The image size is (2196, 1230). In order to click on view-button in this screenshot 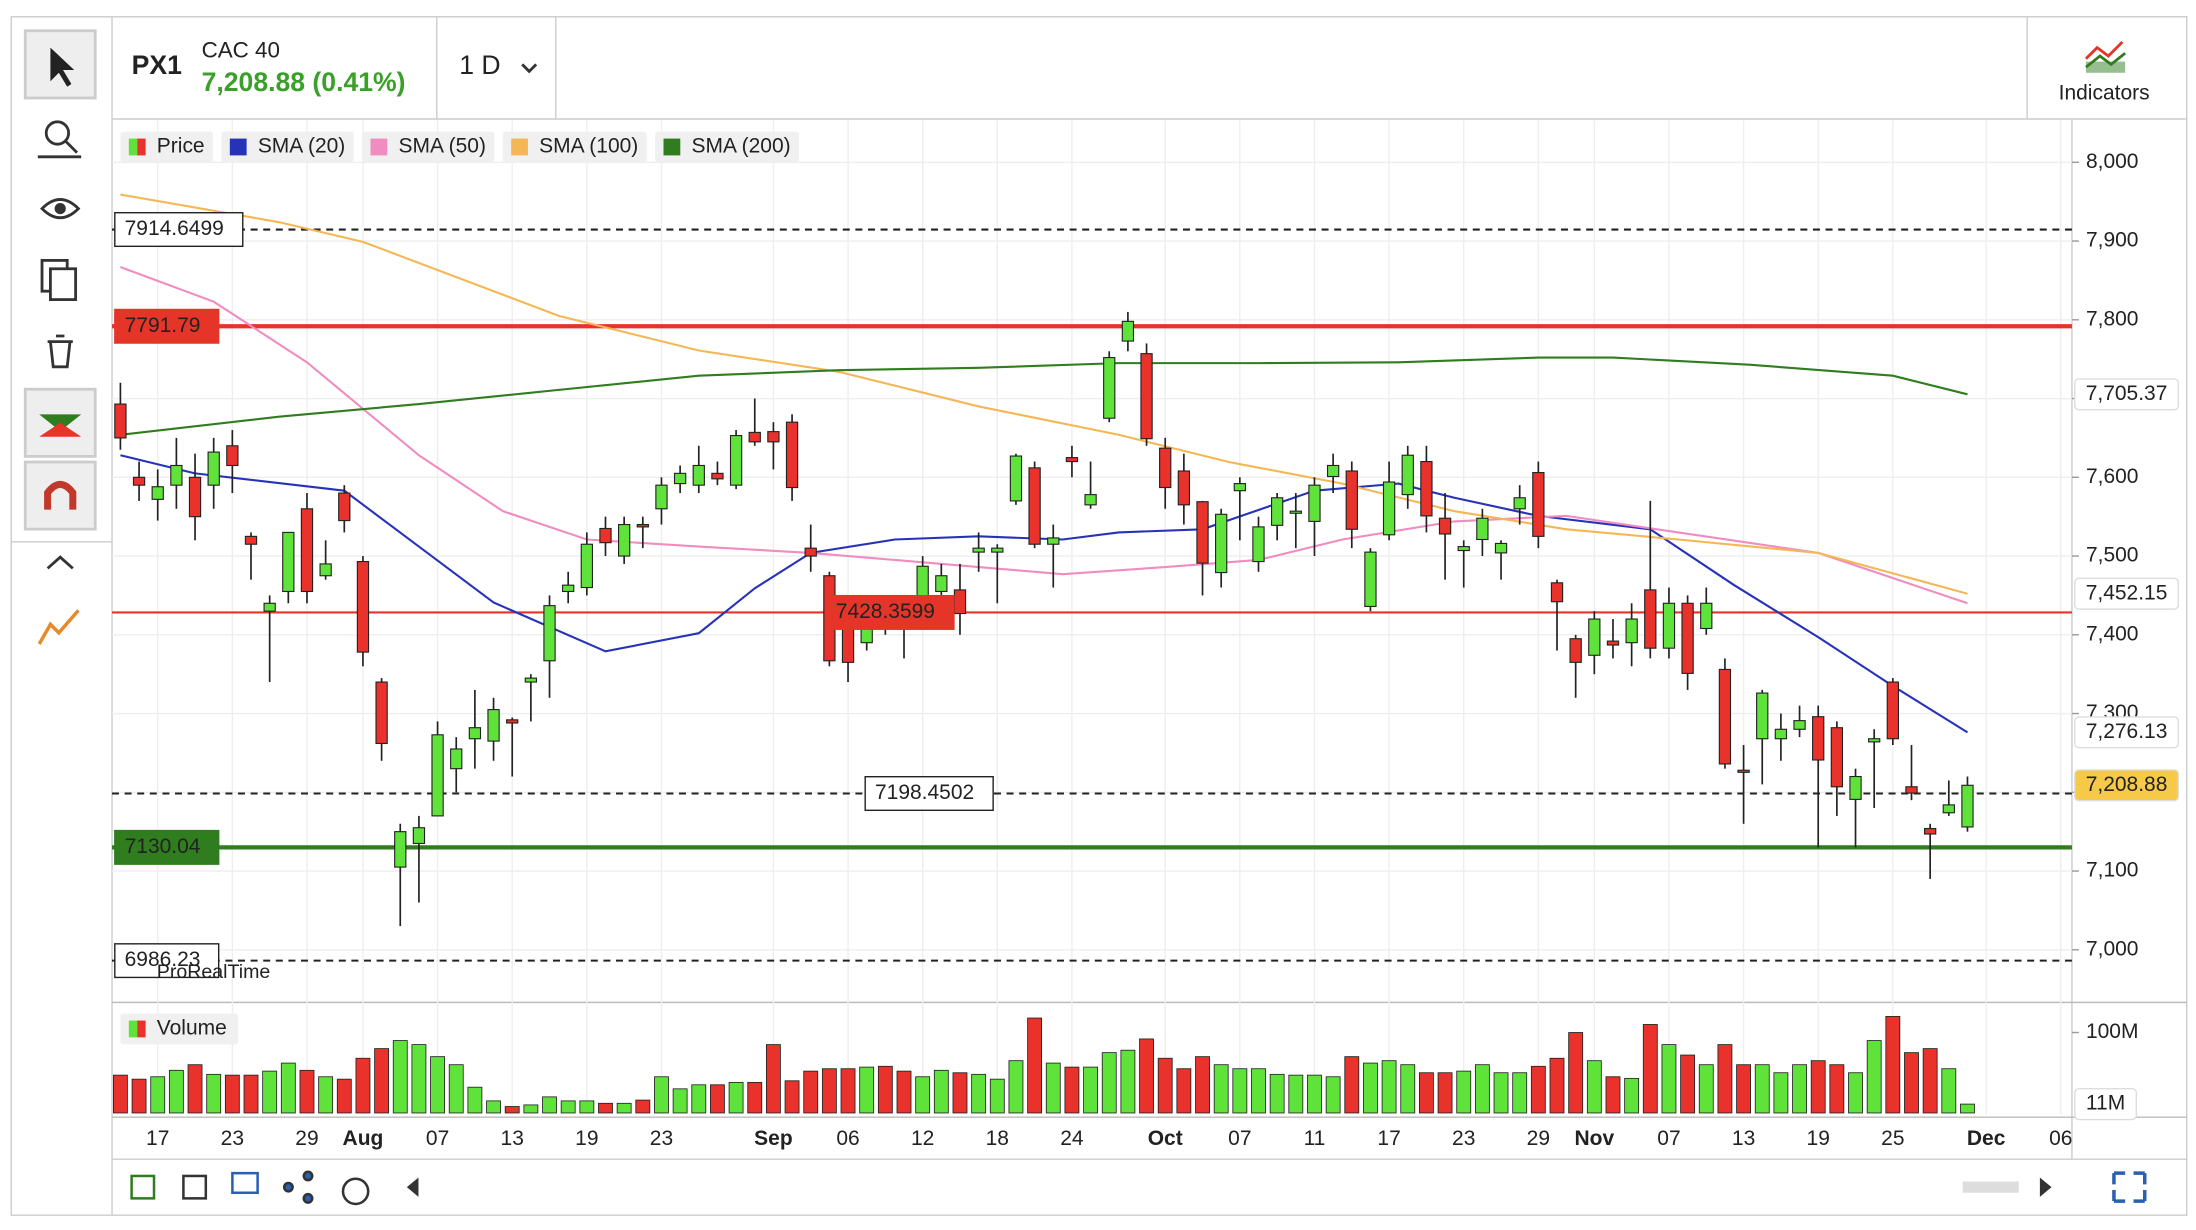, I will do `click(60, 209)`.